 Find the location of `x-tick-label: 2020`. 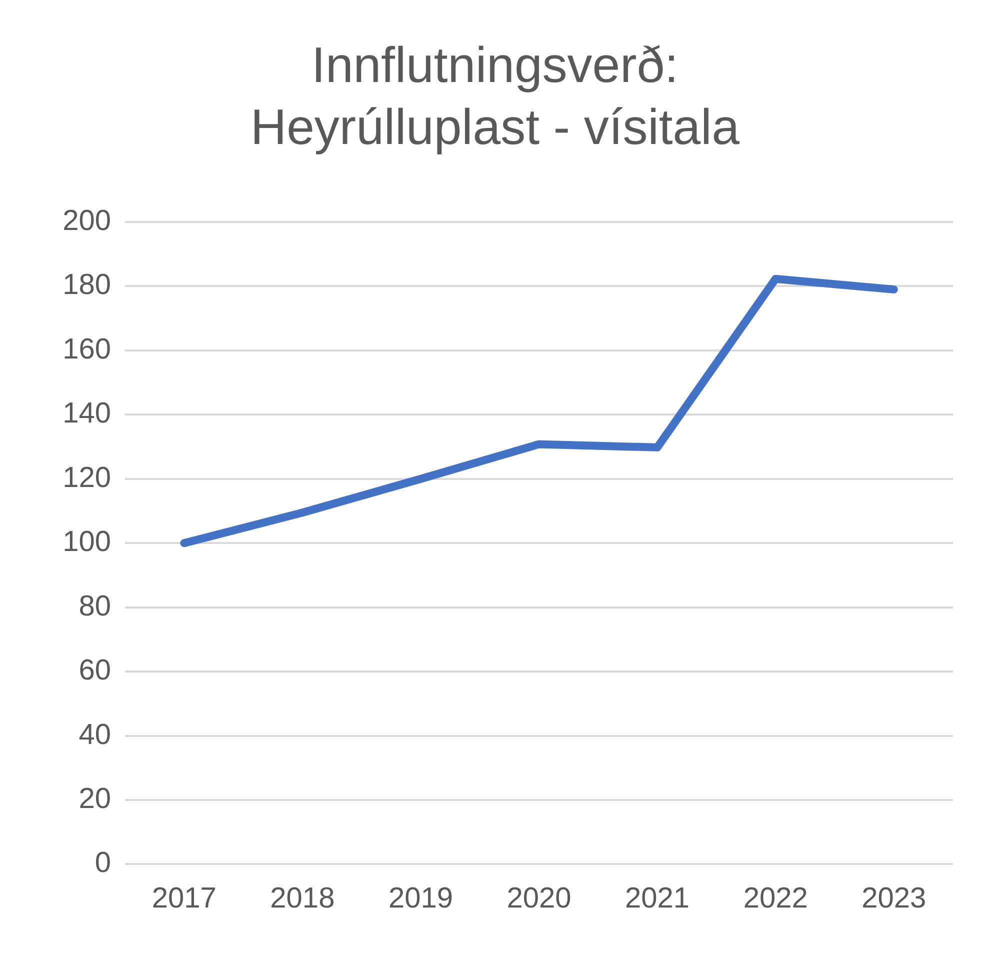

x-tick-label: 2020 is located at coordinates (539, 898).